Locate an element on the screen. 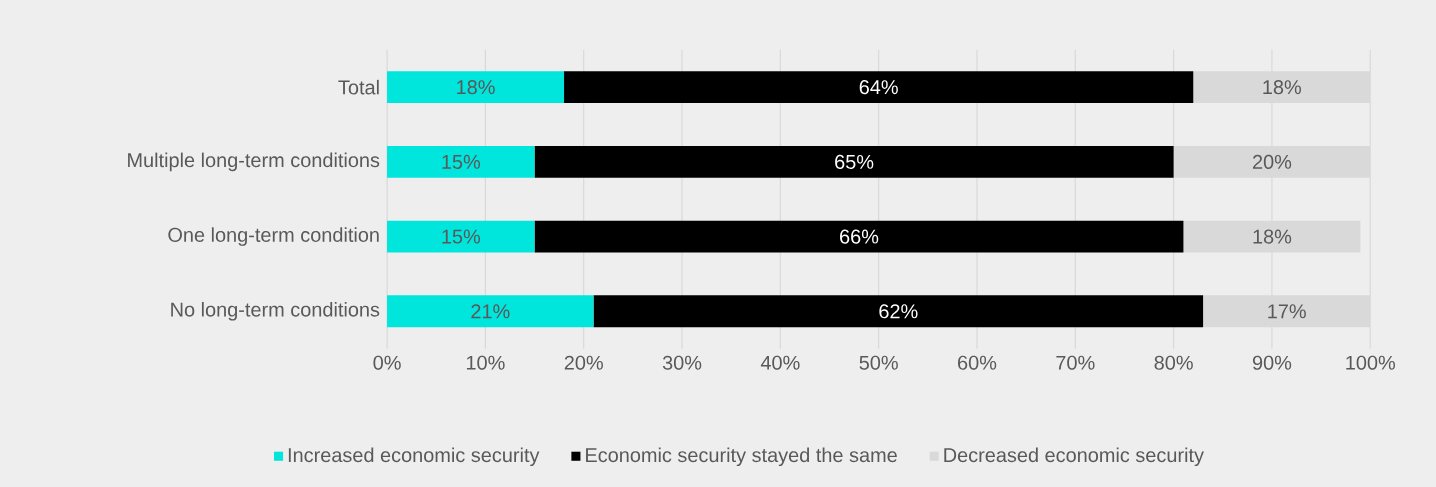  data-label: 64% is located at coordinates (878, 87).